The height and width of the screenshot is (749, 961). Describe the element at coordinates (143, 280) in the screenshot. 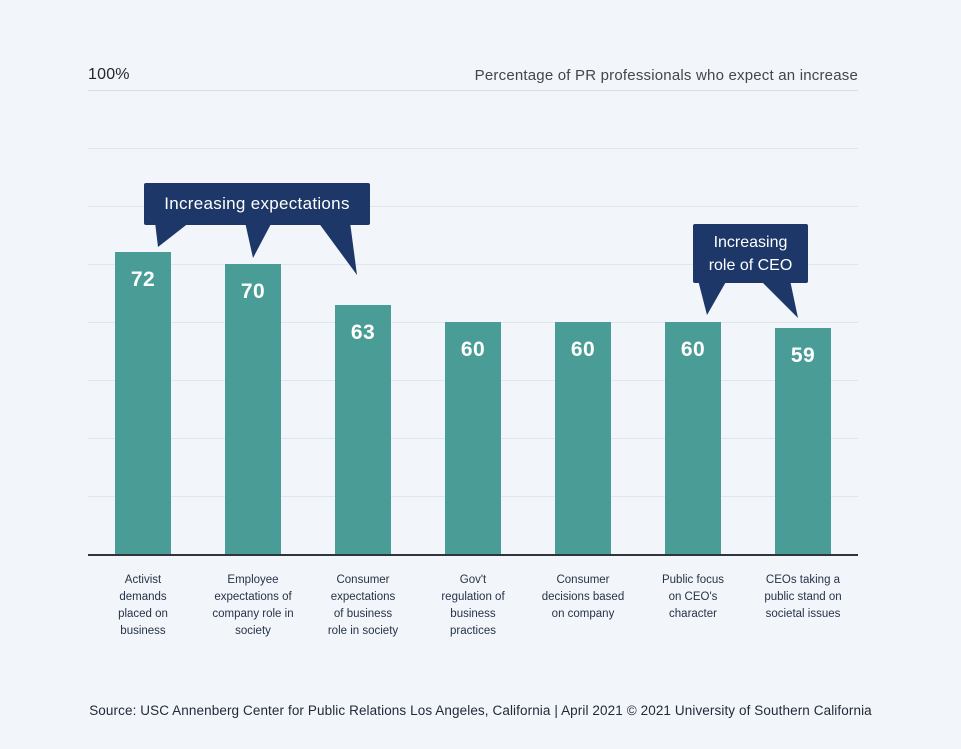

I see `bar-value-1: 72` at that location.